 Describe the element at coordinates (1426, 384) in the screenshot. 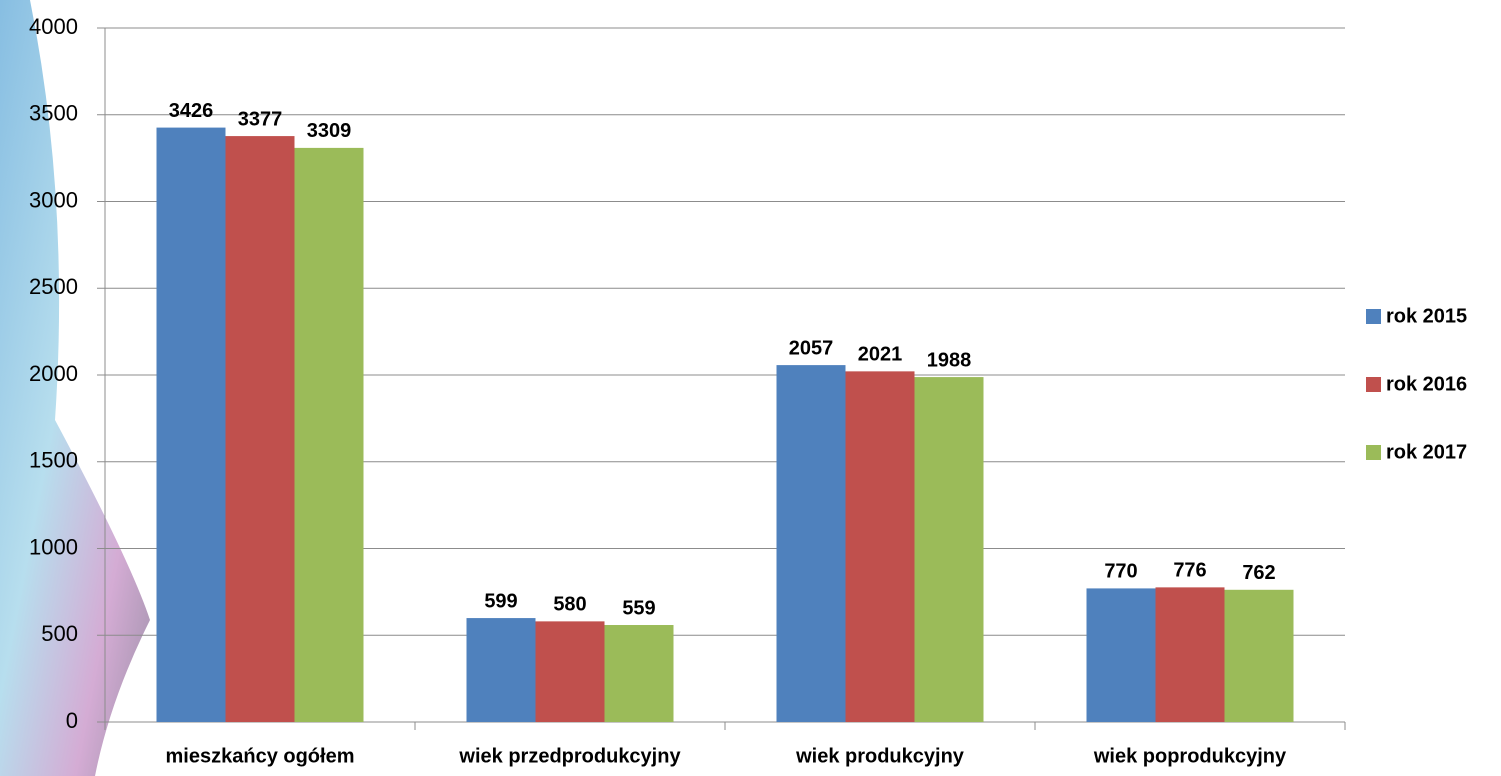

I see `legend-label: rok 2016` at that location.